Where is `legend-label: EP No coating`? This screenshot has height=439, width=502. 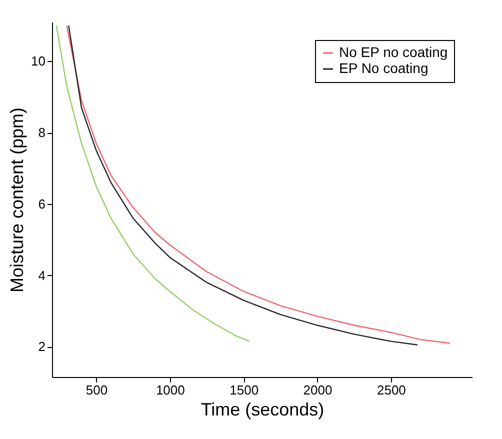
legend-label: EP No coating is located at coordinates (383, 68).